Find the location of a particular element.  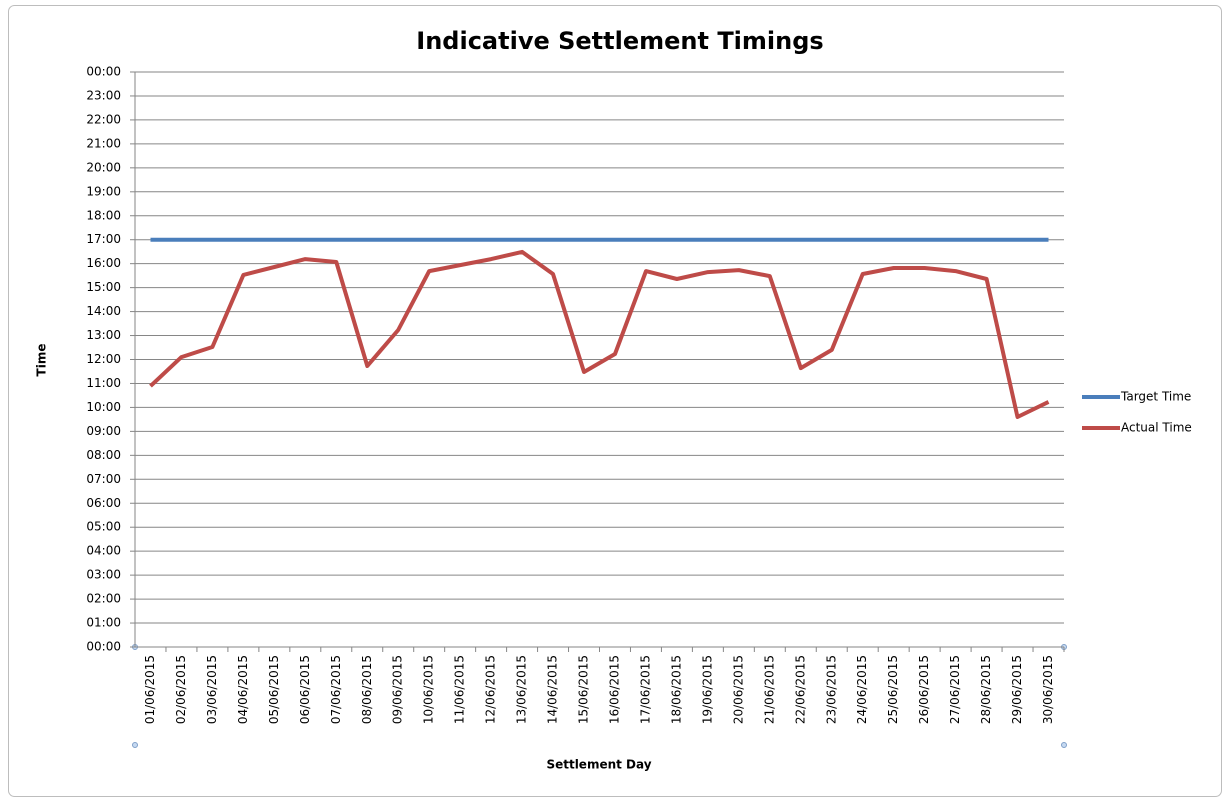

y-tick-label: 03:00 is located at coordinates (103, 575).